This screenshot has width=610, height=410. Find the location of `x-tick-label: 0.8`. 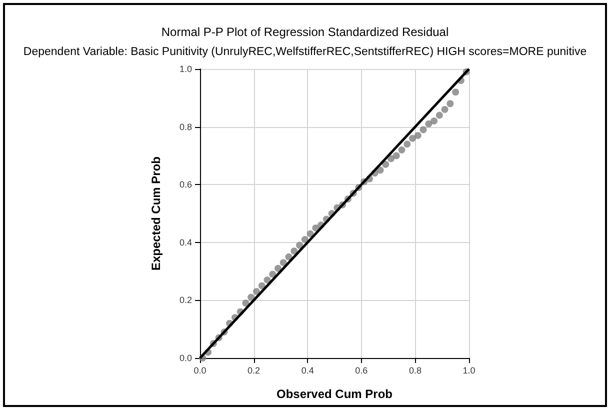

x-tick-label: 0.8 is located at coordinates (415, 371).